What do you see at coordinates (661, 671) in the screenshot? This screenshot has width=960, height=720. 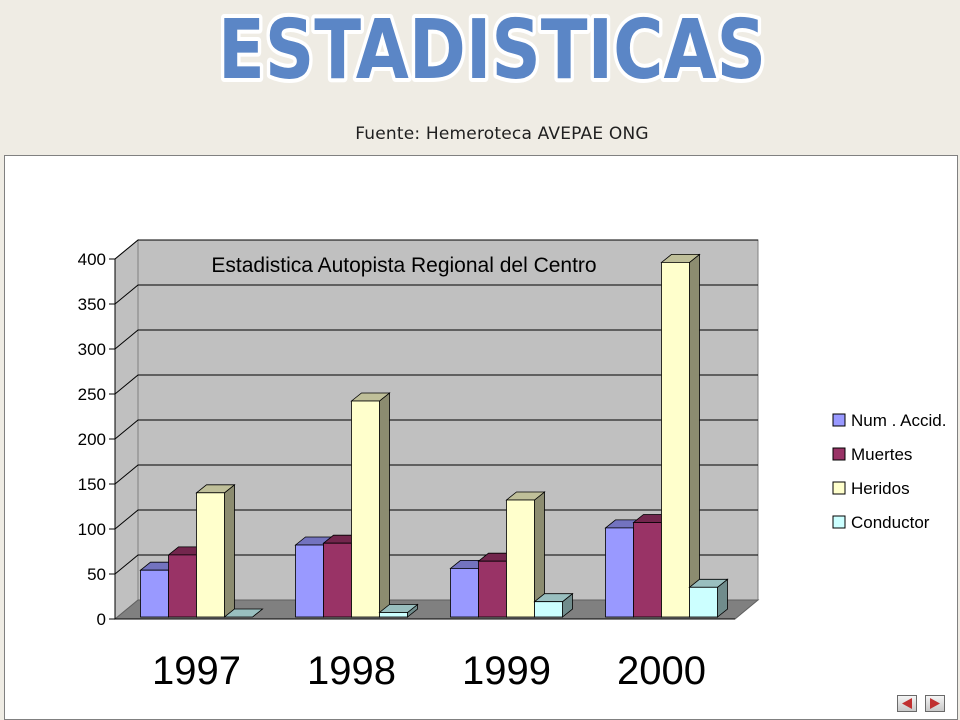 I see `category-label: 2000` at bounding box center [661, 671].